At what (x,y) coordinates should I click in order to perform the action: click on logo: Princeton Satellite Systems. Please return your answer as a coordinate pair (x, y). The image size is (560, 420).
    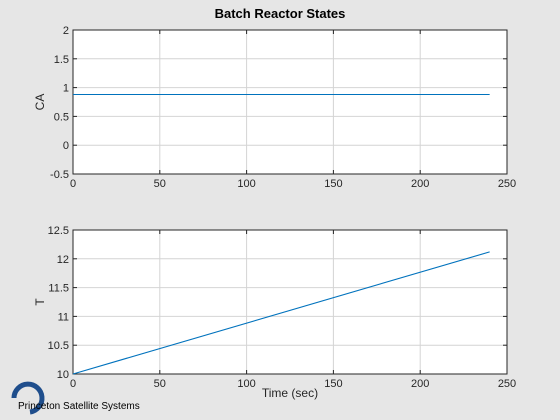
    Looking at the image, I should click on (75, 398).